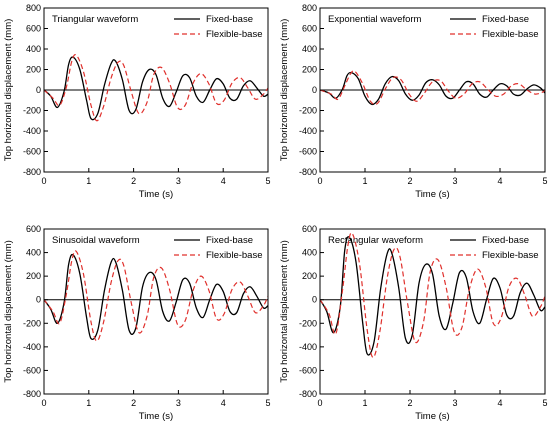  Describe the element at coordinates (375, 240) in the screenshot. I see `panel-annotation: Rectangular waveform` at that location.